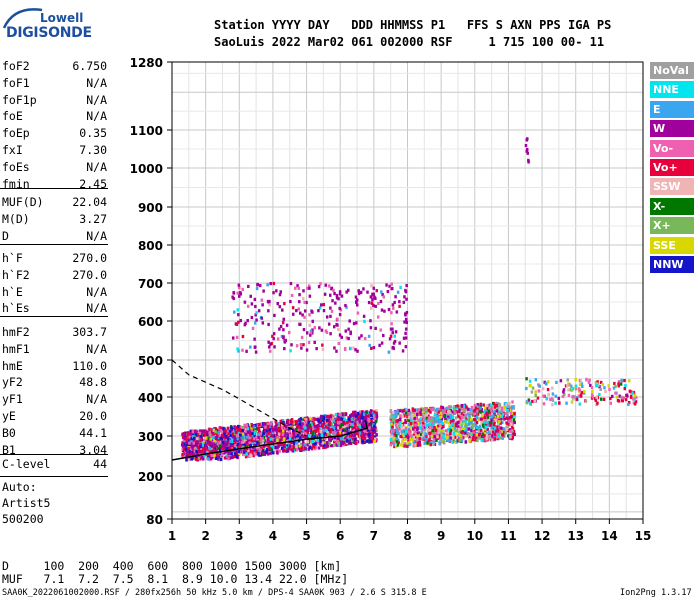 The image size is (700, 600). What do you see at coordinates (150, 284) in the screenshot?
I see `y-tick-label: 700` at bounding box center [150, 284].